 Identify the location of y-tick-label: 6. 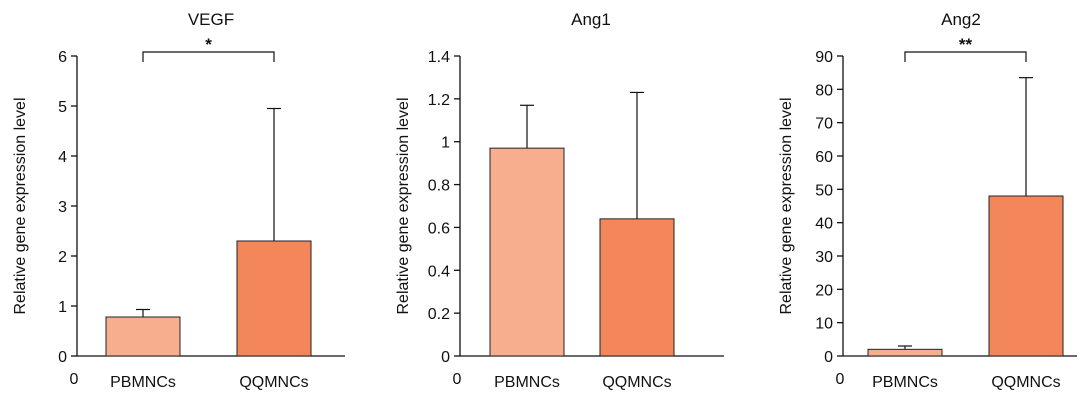
(62, 57).